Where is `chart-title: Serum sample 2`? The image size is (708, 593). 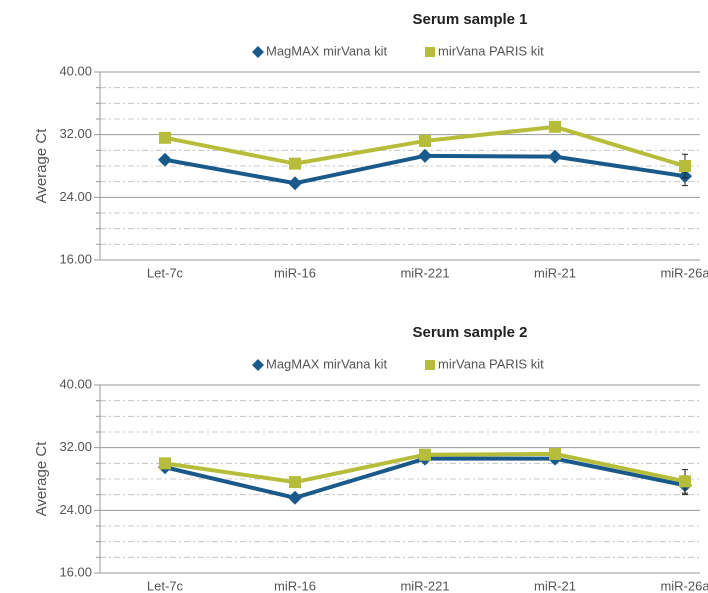
chart-title: Serum sample 2 is located at coordinates (469, 332).